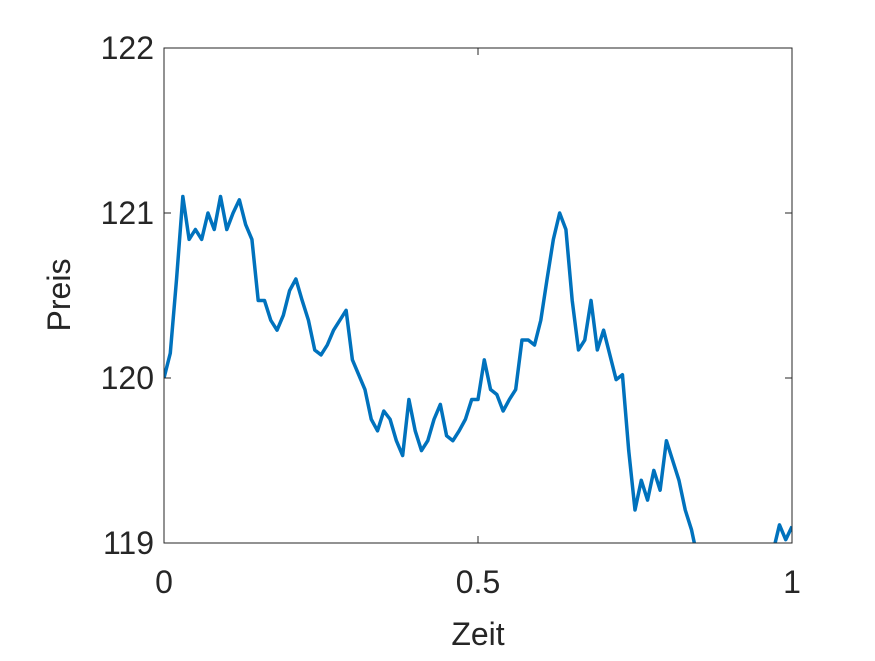  I want to click on x-axis-label: Zeit, so click(477, 634).